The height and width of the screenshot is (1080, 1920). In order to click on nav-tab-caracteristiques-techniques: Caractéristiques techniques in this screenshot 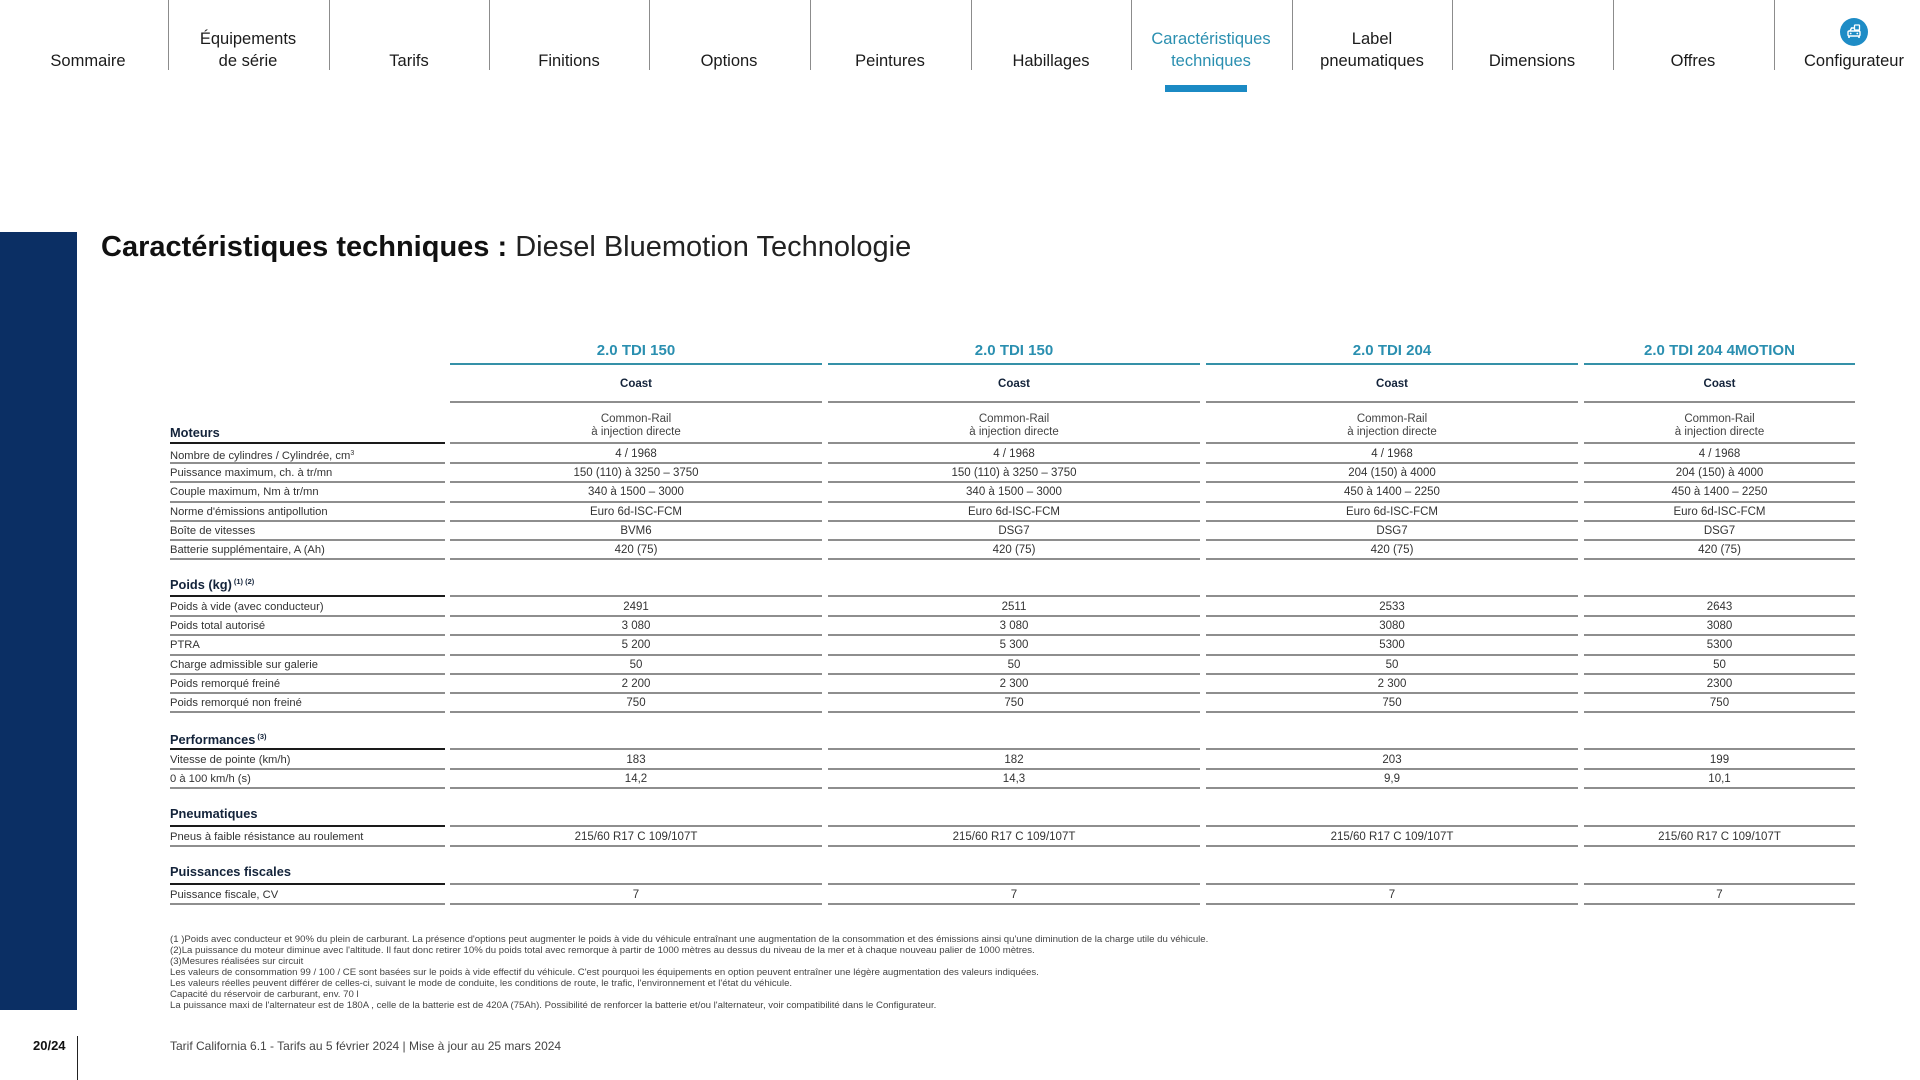, I will do `click(1211, 36)`.